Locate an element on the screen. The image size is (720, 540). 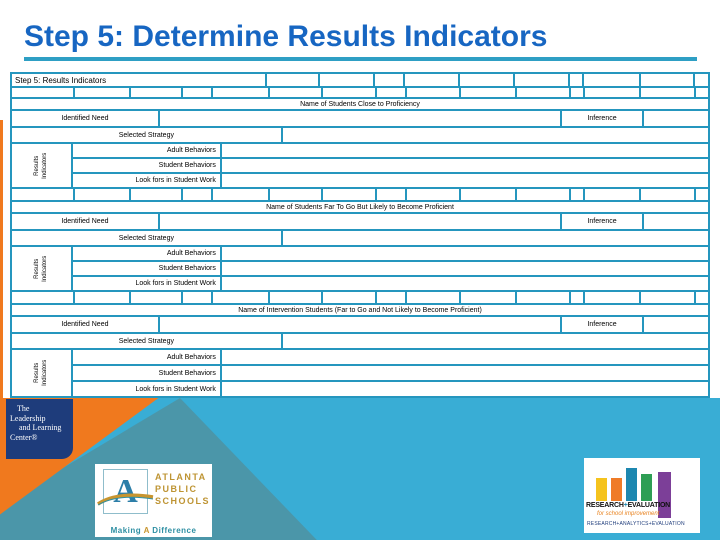
re-title: RESEARCH+EVALUATION is located at coordinates (628, 505).